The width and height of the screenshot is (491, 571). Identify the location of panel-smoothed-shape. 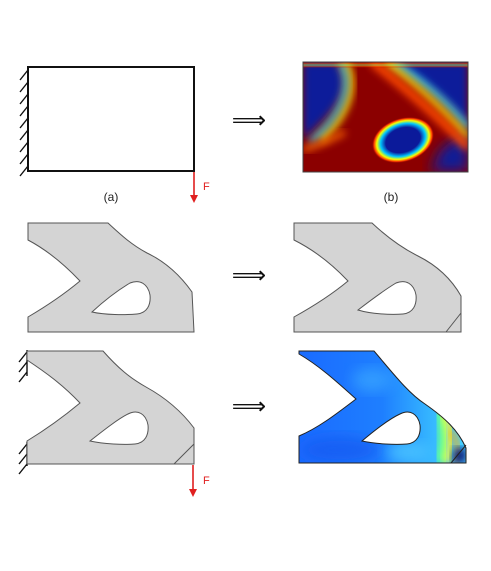
(377, 277).